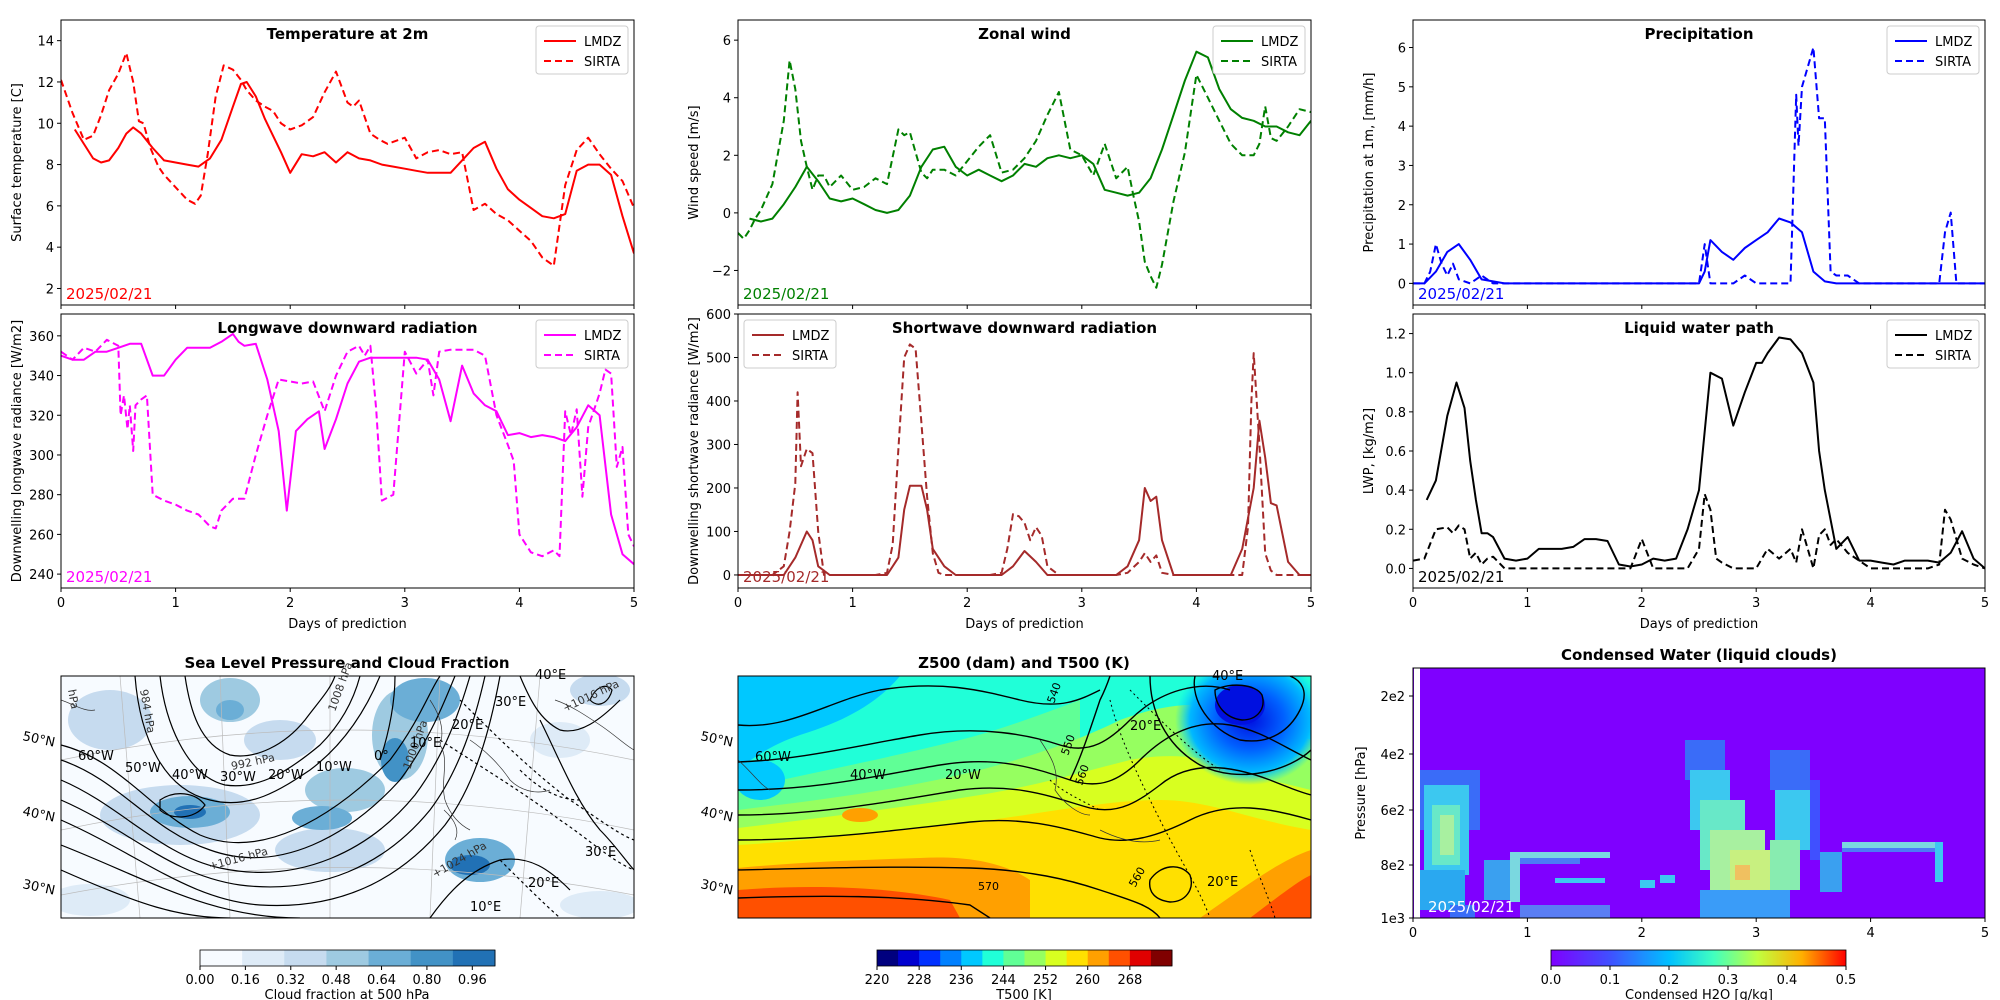 This screenshot has height=1000, width=2000. Describe the element at coordinates (1699, 531) in the screenshot. I see `lwp-series-sirta-line` at that location.